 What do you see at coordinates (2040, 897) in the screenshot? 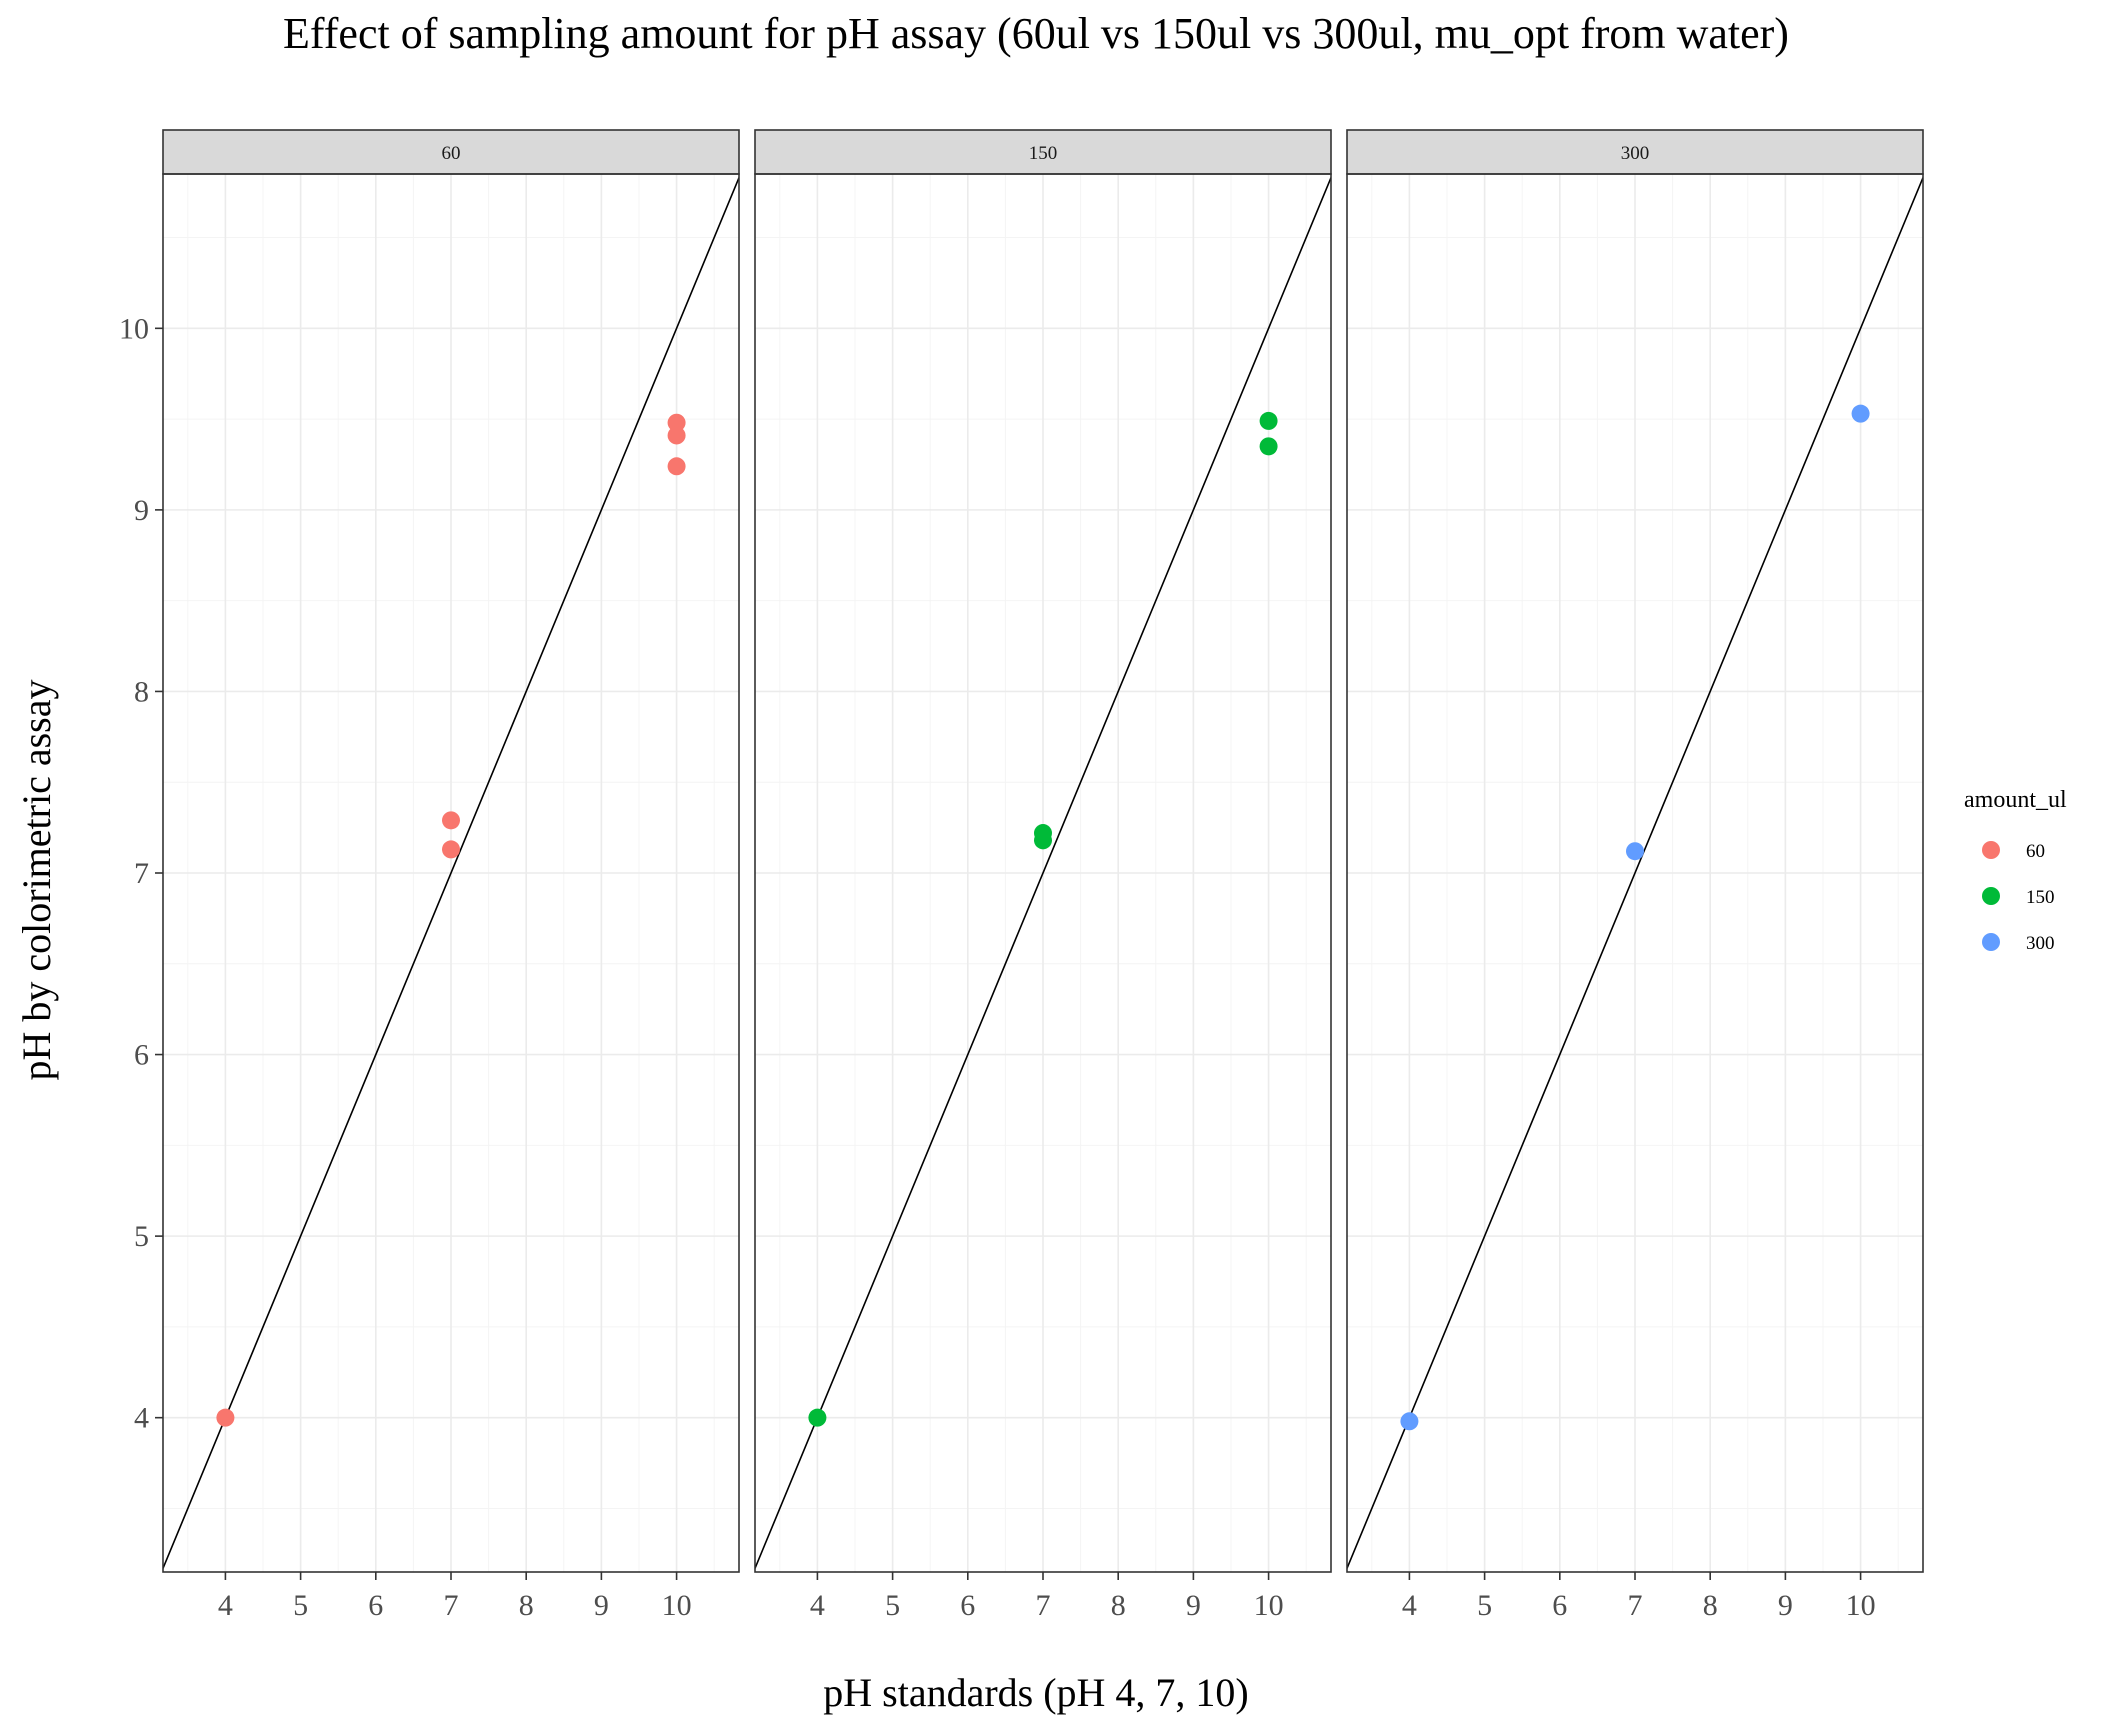
I see `legend-label: 150` at bounding box center [2040, 897].